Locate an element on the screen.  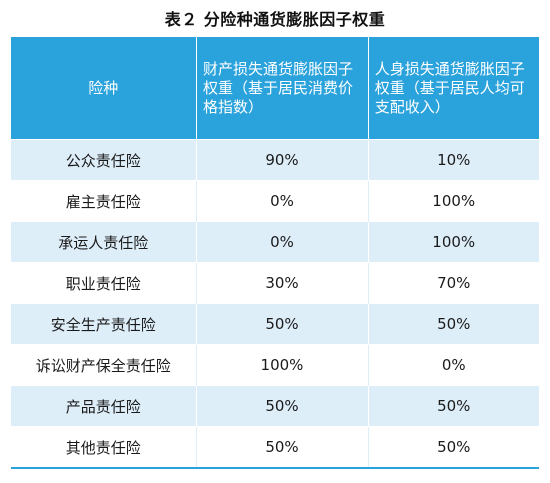
table-row: 职业责任险 30% 70% is located at coordinates (275, 283).